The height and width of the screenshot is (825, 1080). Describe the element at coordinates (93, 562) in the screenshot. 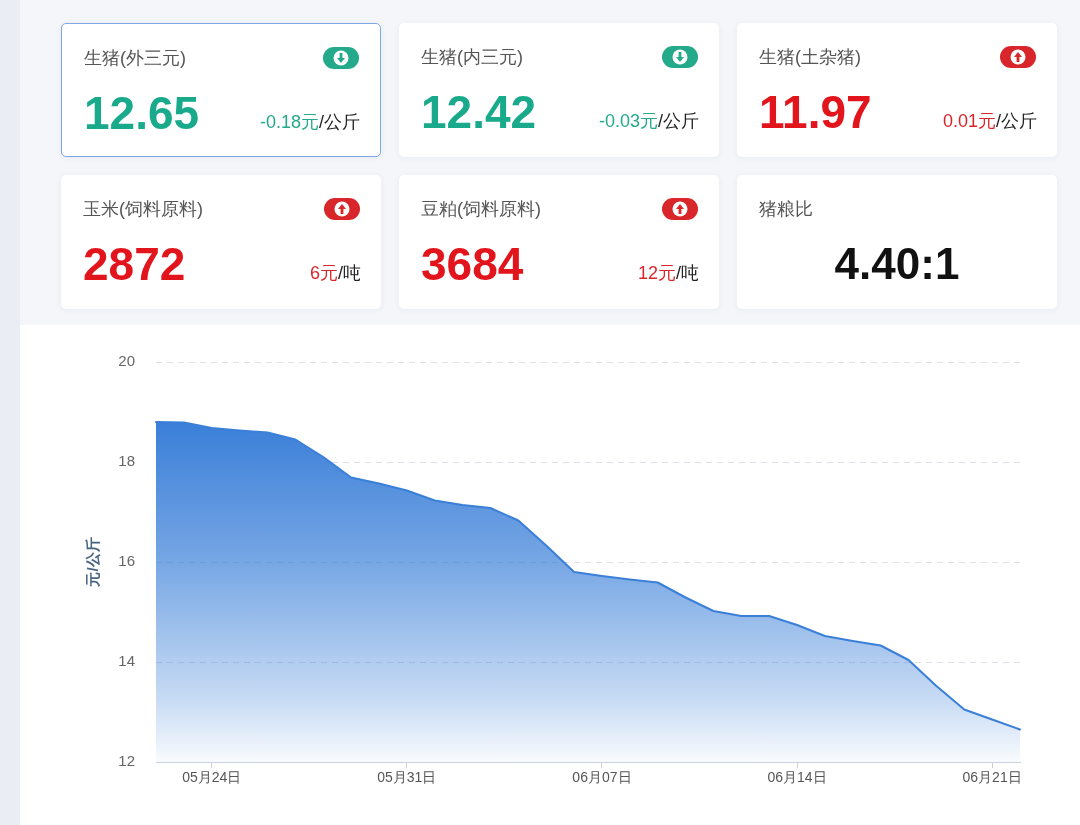

I see `y-axis-title: 元/公斤` at that location.